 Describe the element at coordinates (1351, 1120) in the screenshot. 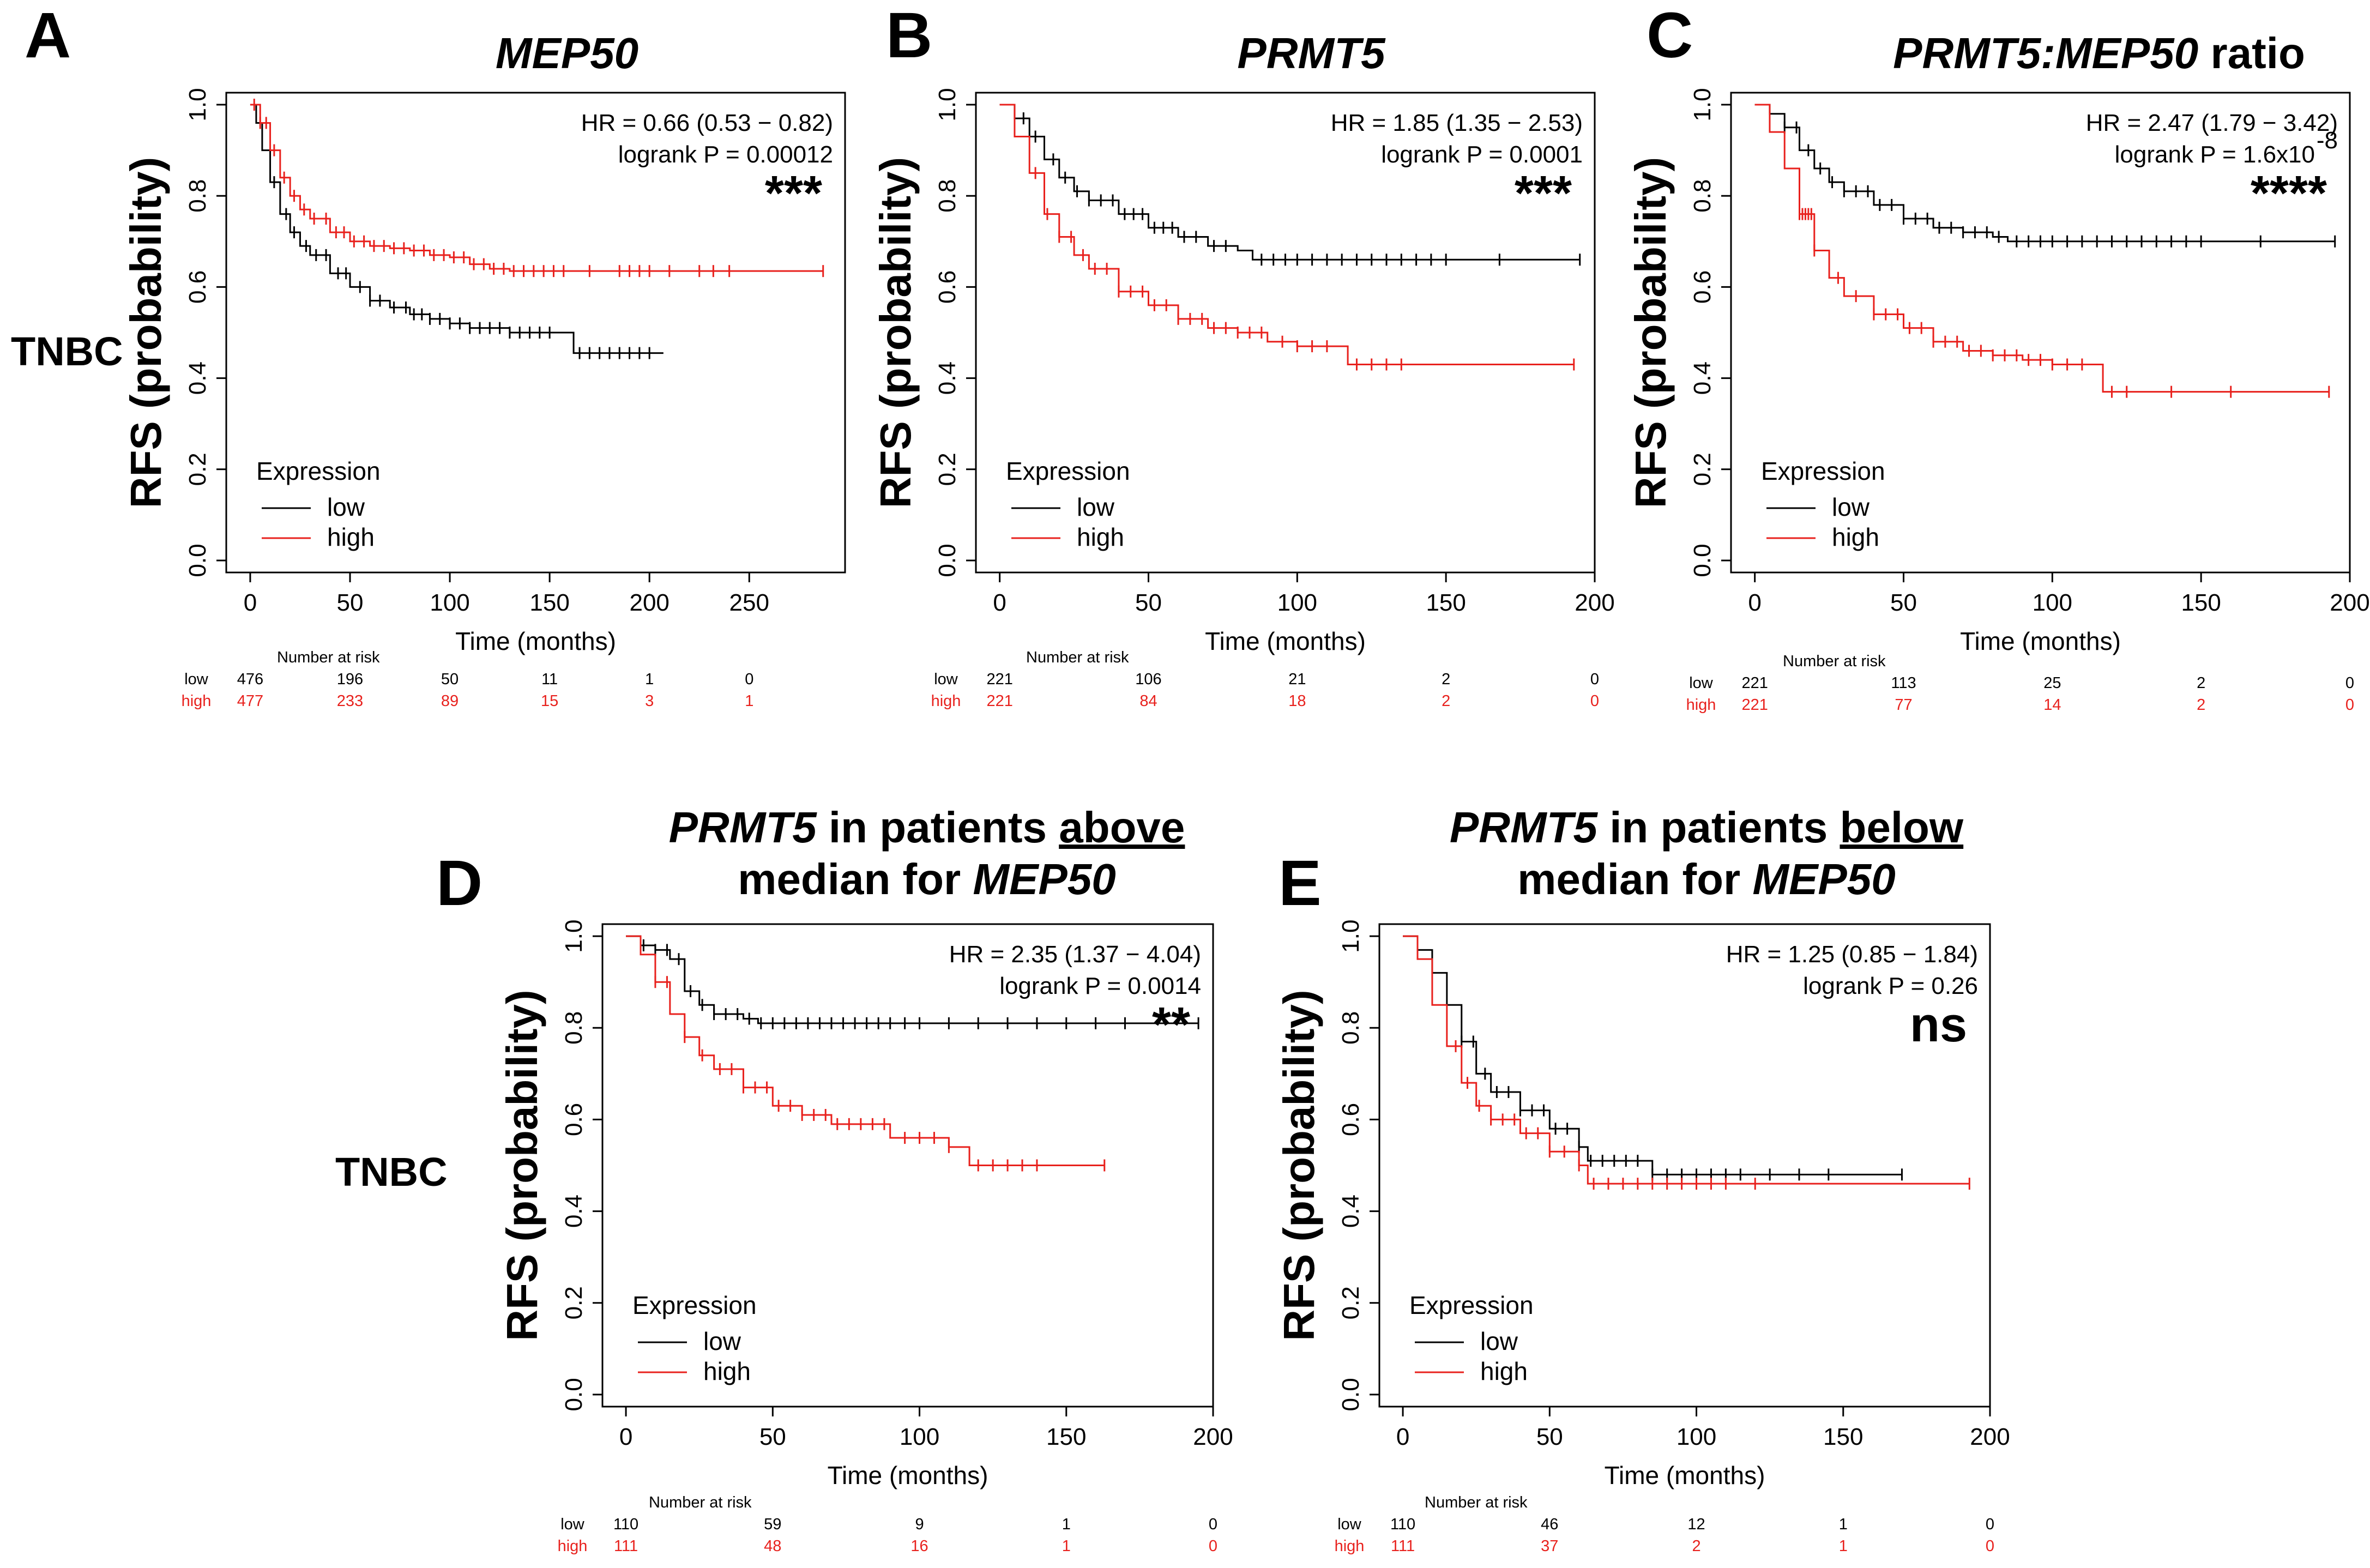

I see `y-tick-label-e-3: 0.6` at that location.